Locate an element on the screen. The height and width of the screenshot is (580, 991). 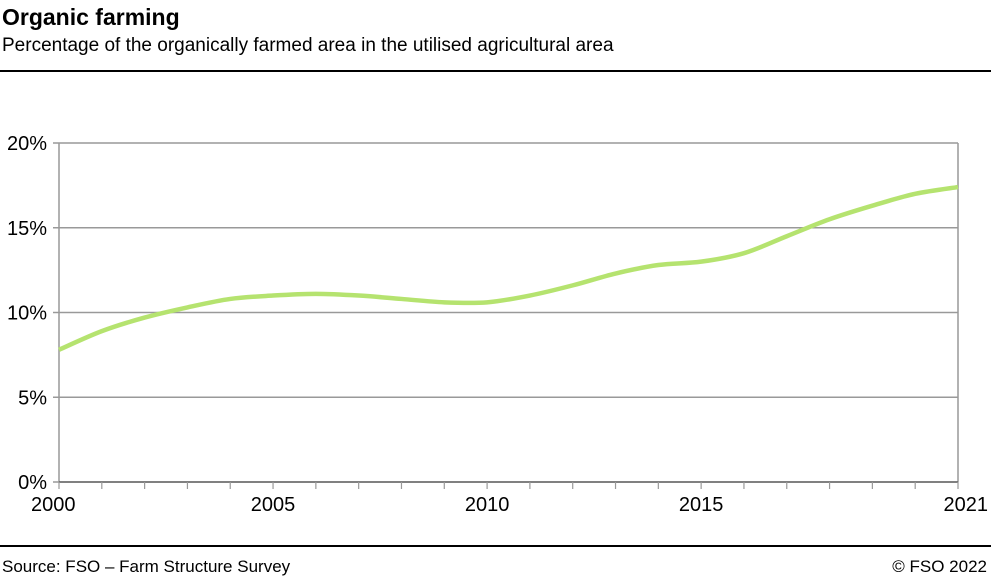
header-rule is located at coordinates (495, 71).